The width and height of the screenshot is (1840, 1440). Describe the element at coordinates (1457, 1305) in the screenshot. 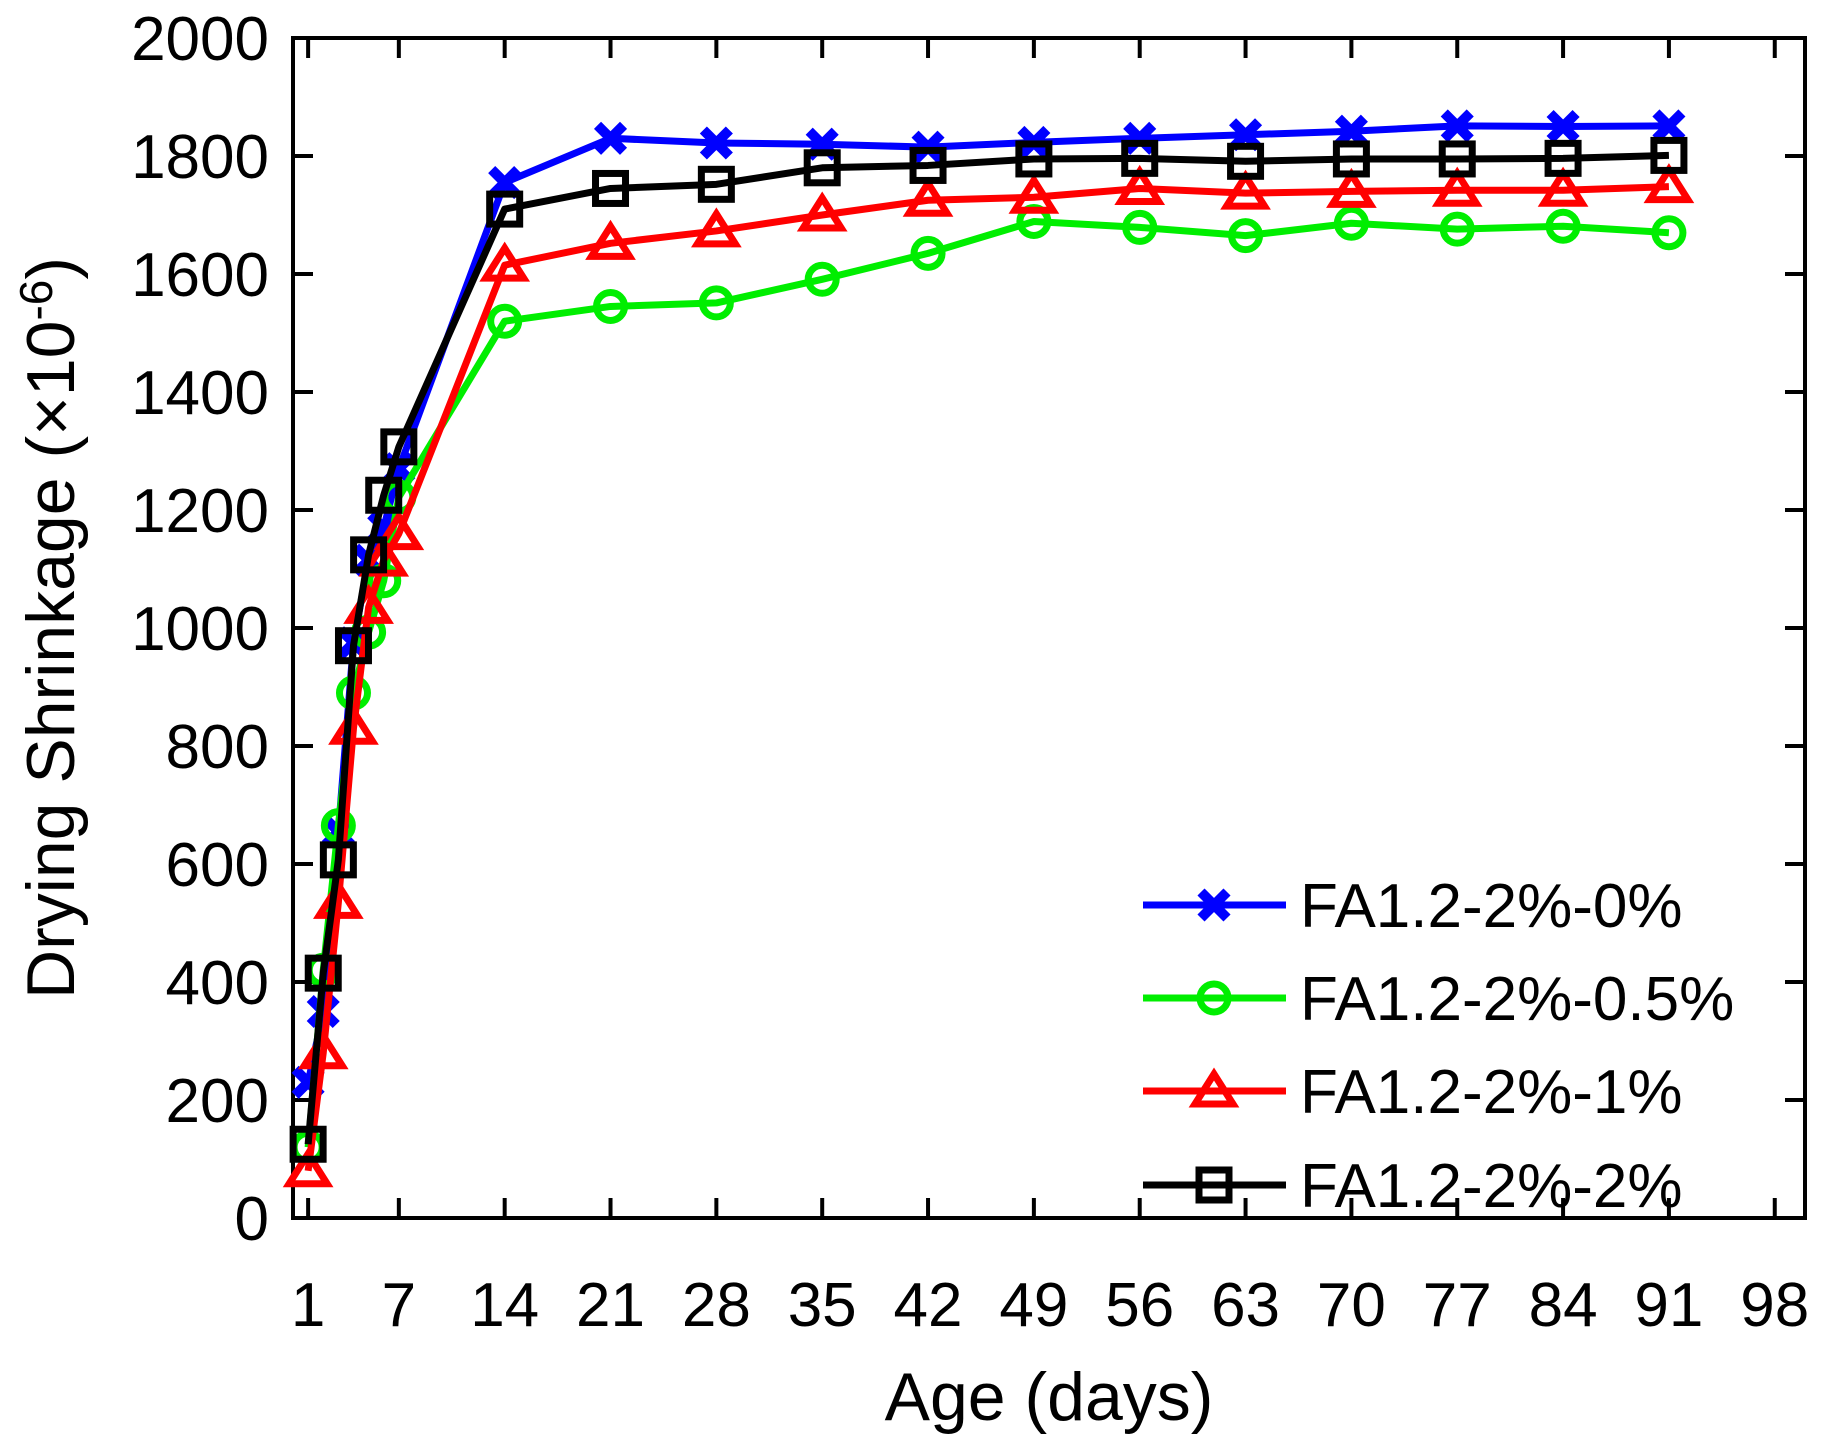

I see `x-tick-label-77: 77` at that location.